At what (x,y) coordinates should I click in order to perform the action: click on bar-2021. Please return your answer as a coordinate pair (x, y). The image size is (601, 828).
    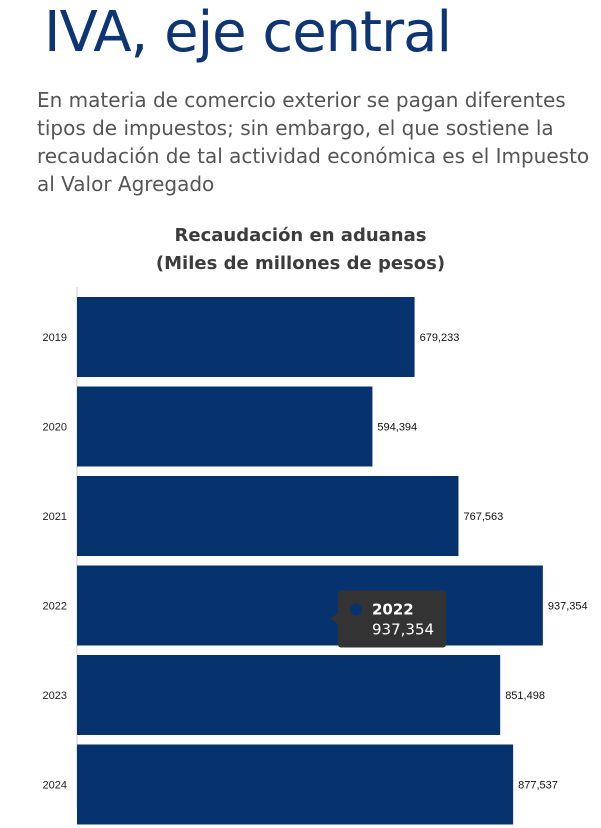
    Looking at the image, I should click on (268, 516).